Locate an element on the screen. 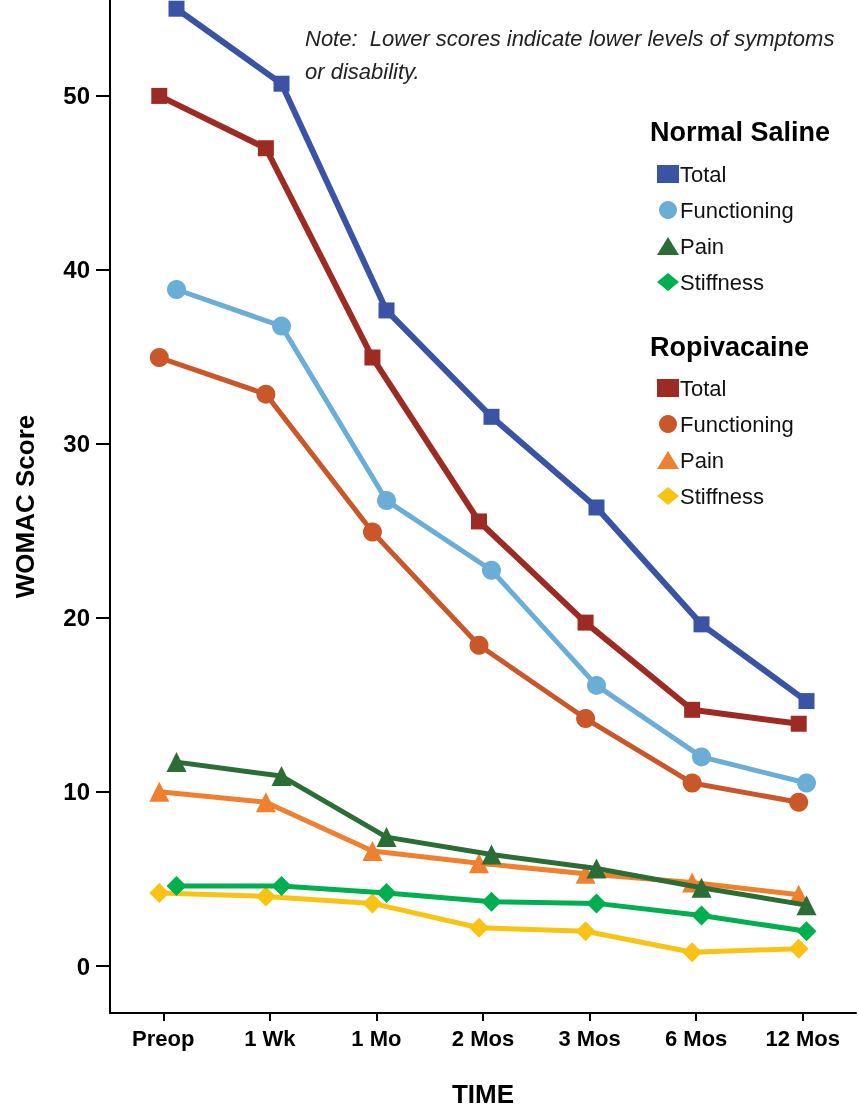  x-tick-label: 3 Mos is located at coordinates (589, 1038).